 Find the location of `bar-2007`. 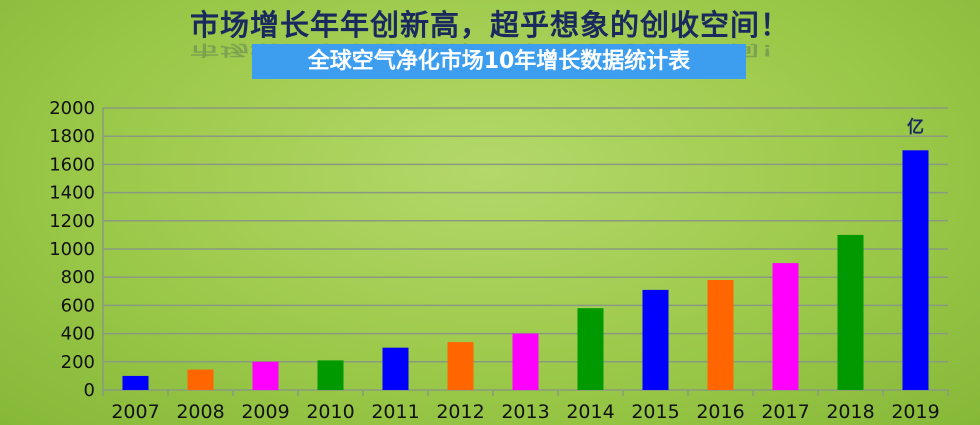

bar-2007 is located at coordinates (135, 382).